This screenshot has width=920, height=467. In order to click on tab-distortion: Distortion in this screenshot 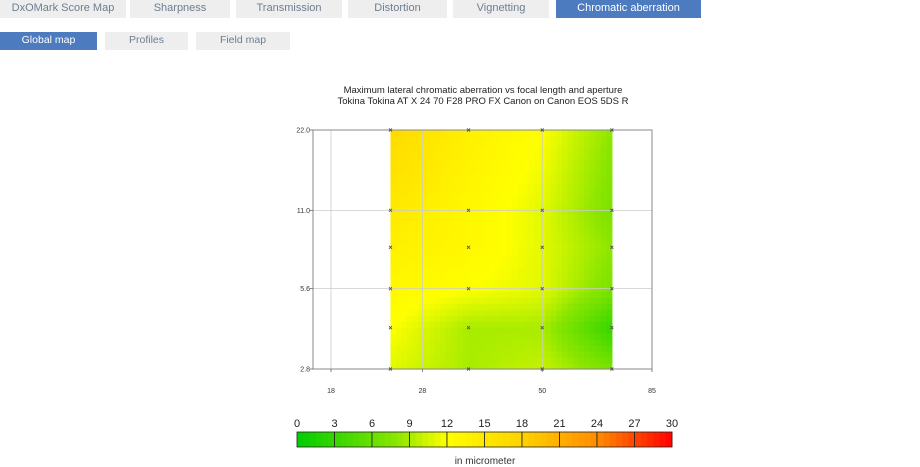, I will do `click(397, 9)`.